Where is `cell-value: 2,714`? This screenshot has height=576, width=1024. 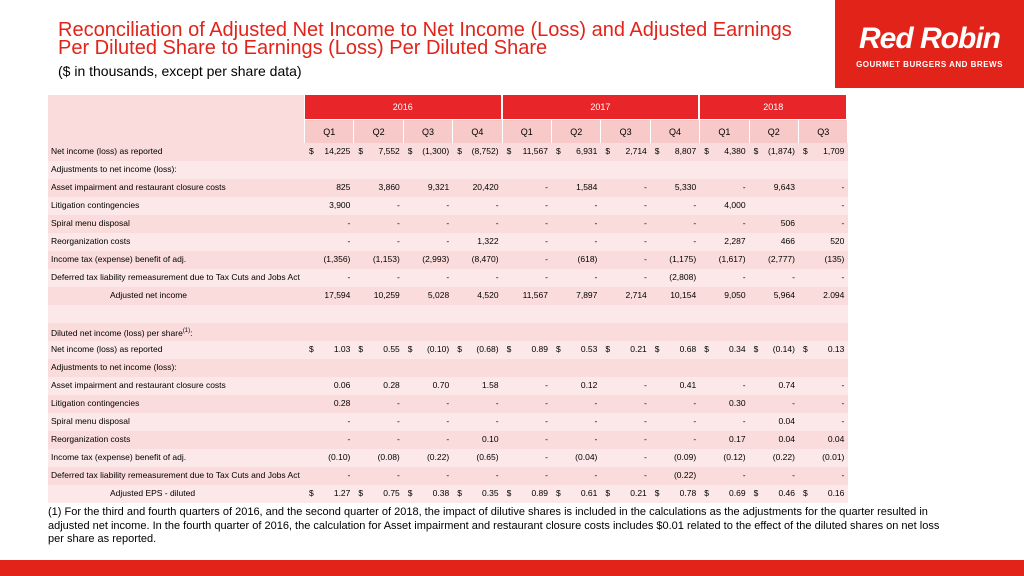
cell-value: 2,714 is located at coordinates (636, 295).